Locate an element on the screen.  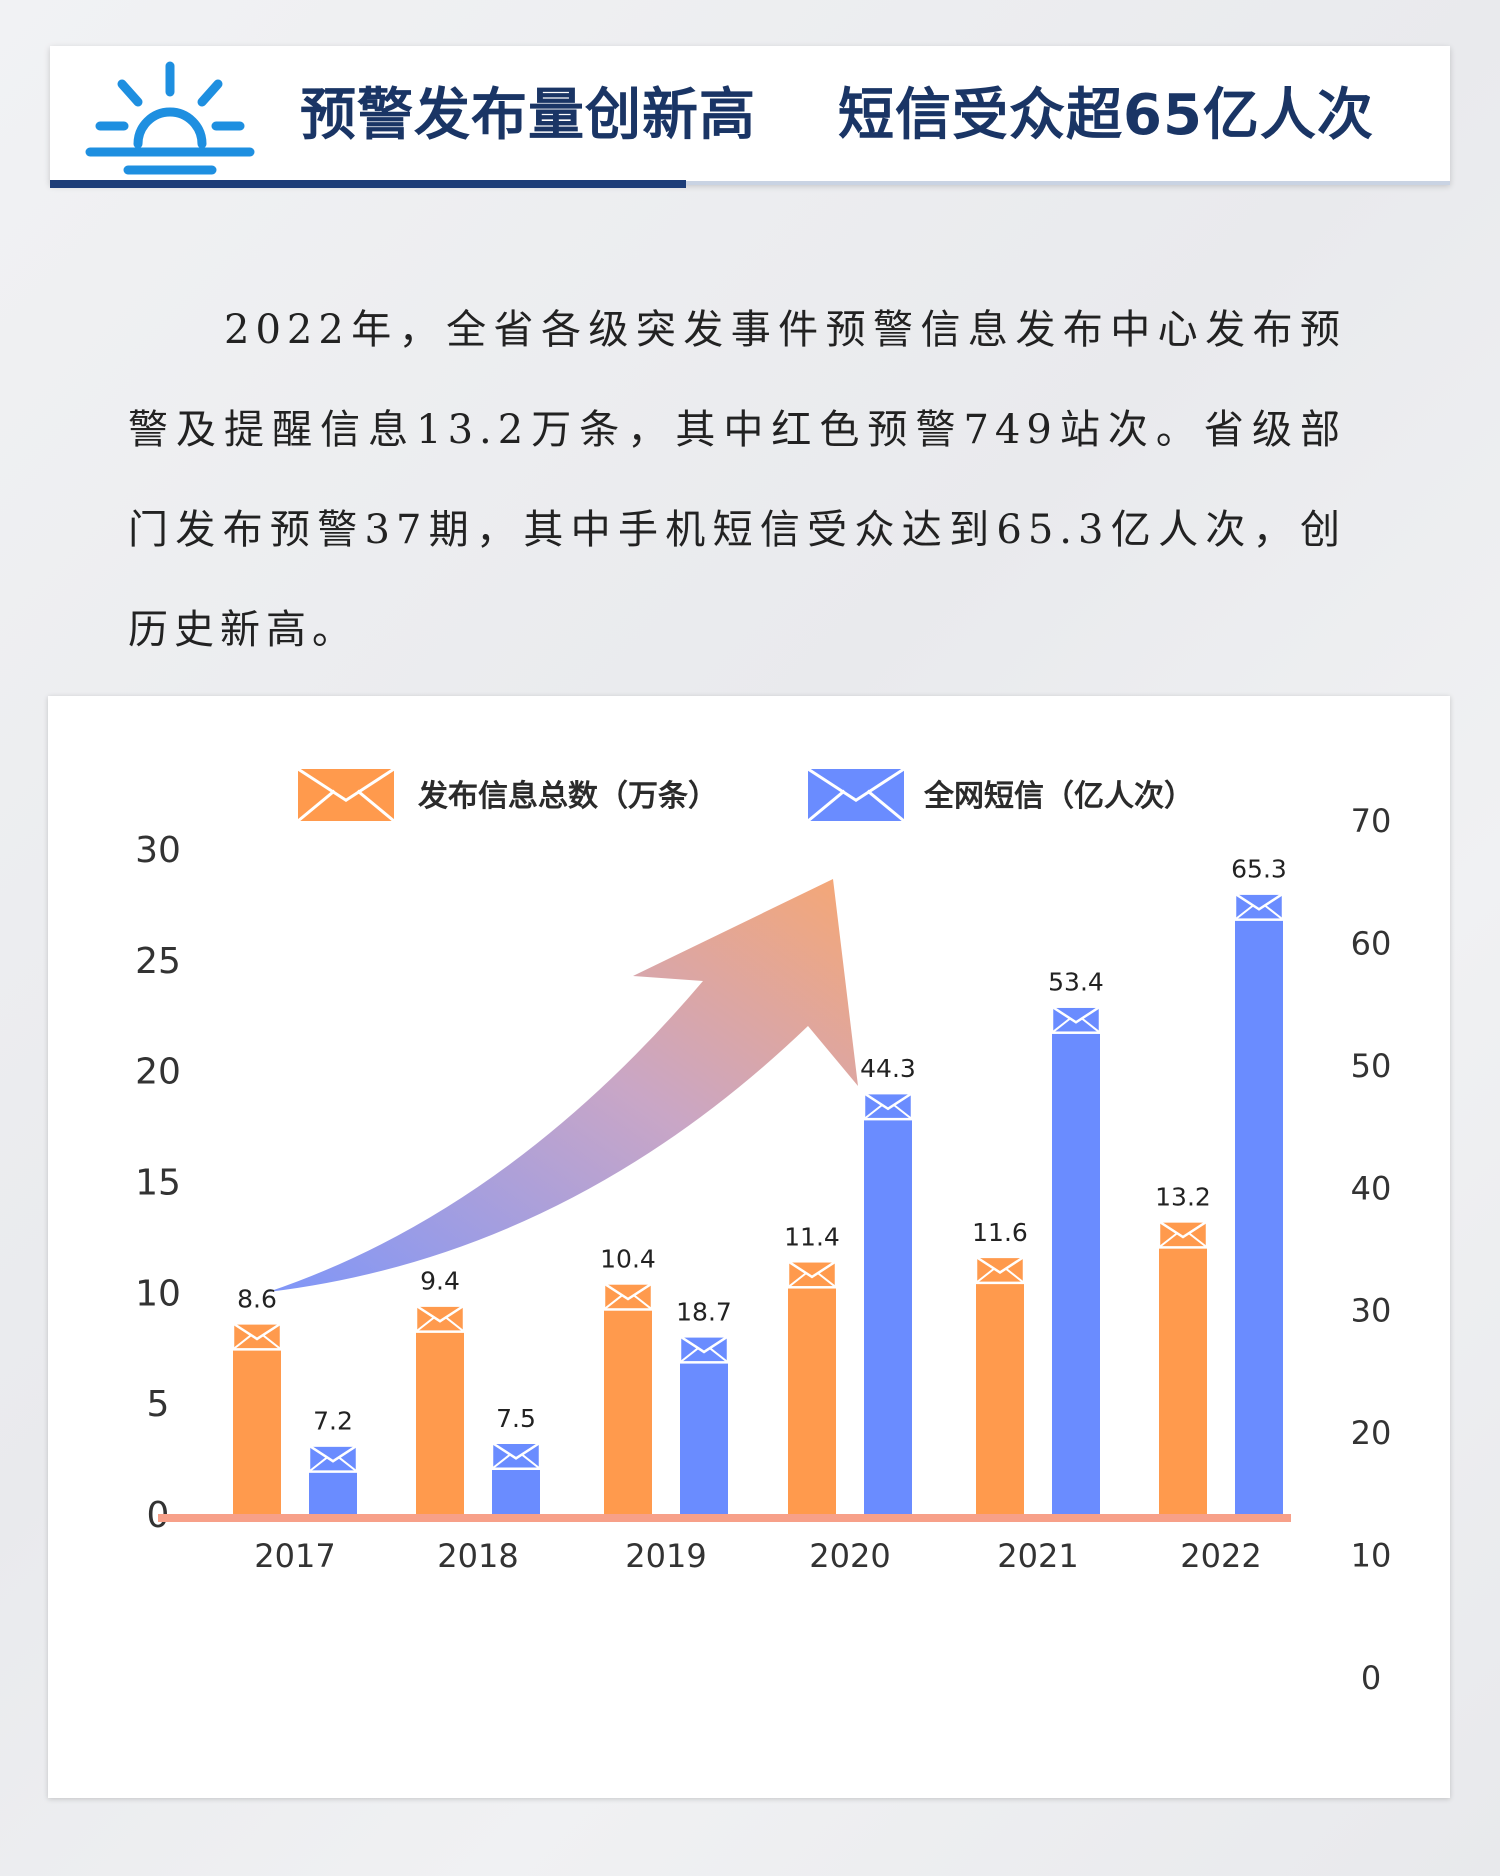
bar-sms-2019 is located at coordinates (704, 1425).